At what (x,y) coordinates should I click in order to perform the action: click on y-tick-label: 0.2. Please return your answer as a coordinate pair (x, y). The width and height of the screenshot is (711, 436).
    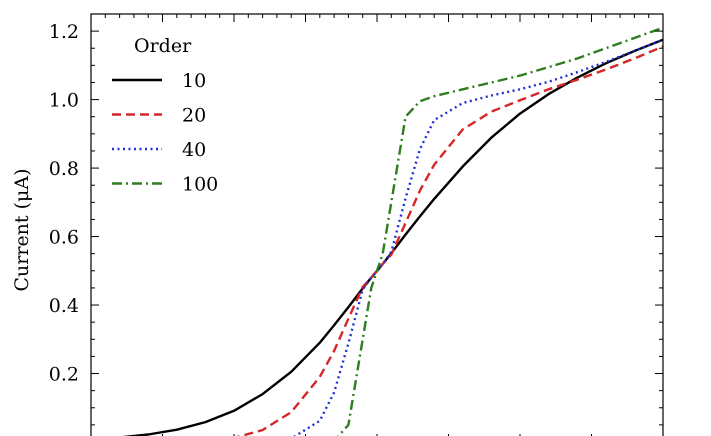
    Looking at the image, I should click on (64, 375).